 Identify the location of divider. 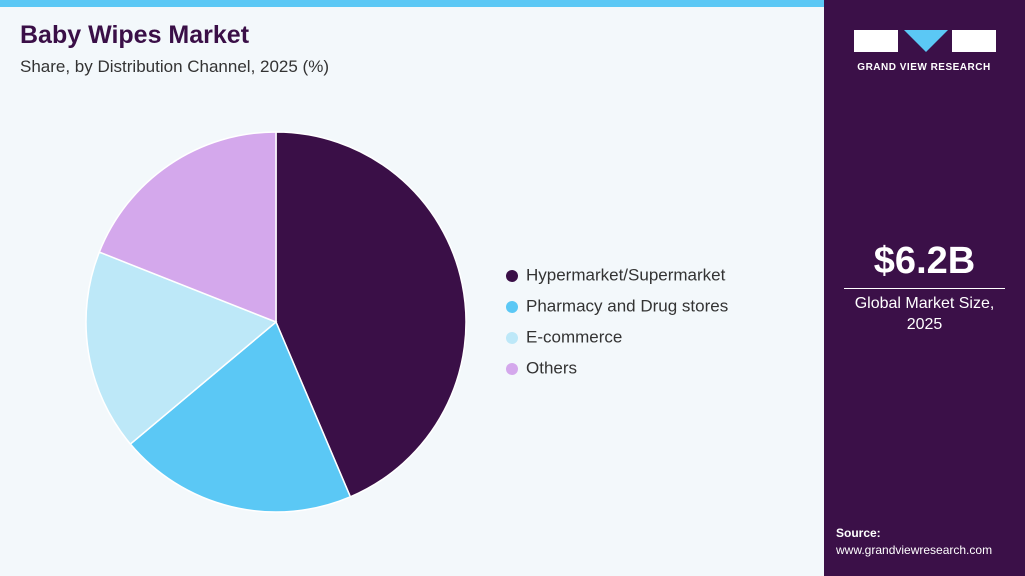
(924, 288).